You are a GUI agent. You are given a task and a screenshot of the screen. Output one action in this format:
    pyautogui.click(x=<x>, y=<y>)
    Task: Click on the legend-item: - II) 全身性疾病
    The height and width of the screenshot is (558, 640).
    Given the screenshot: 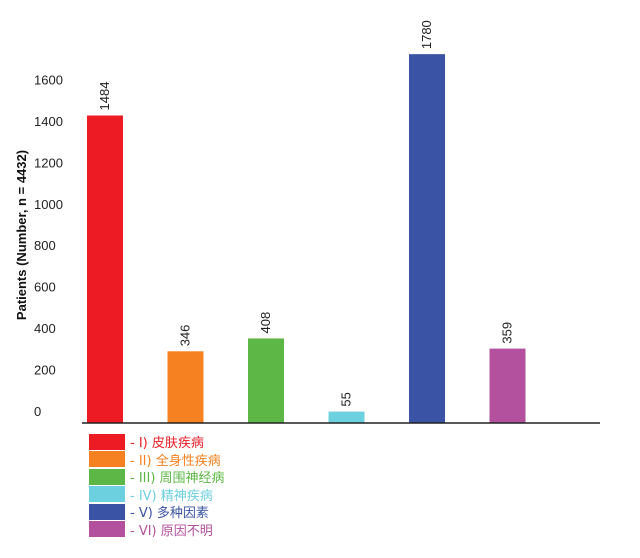 What is the action you would take?
    pyautogui.click(x=157, y=460)
    